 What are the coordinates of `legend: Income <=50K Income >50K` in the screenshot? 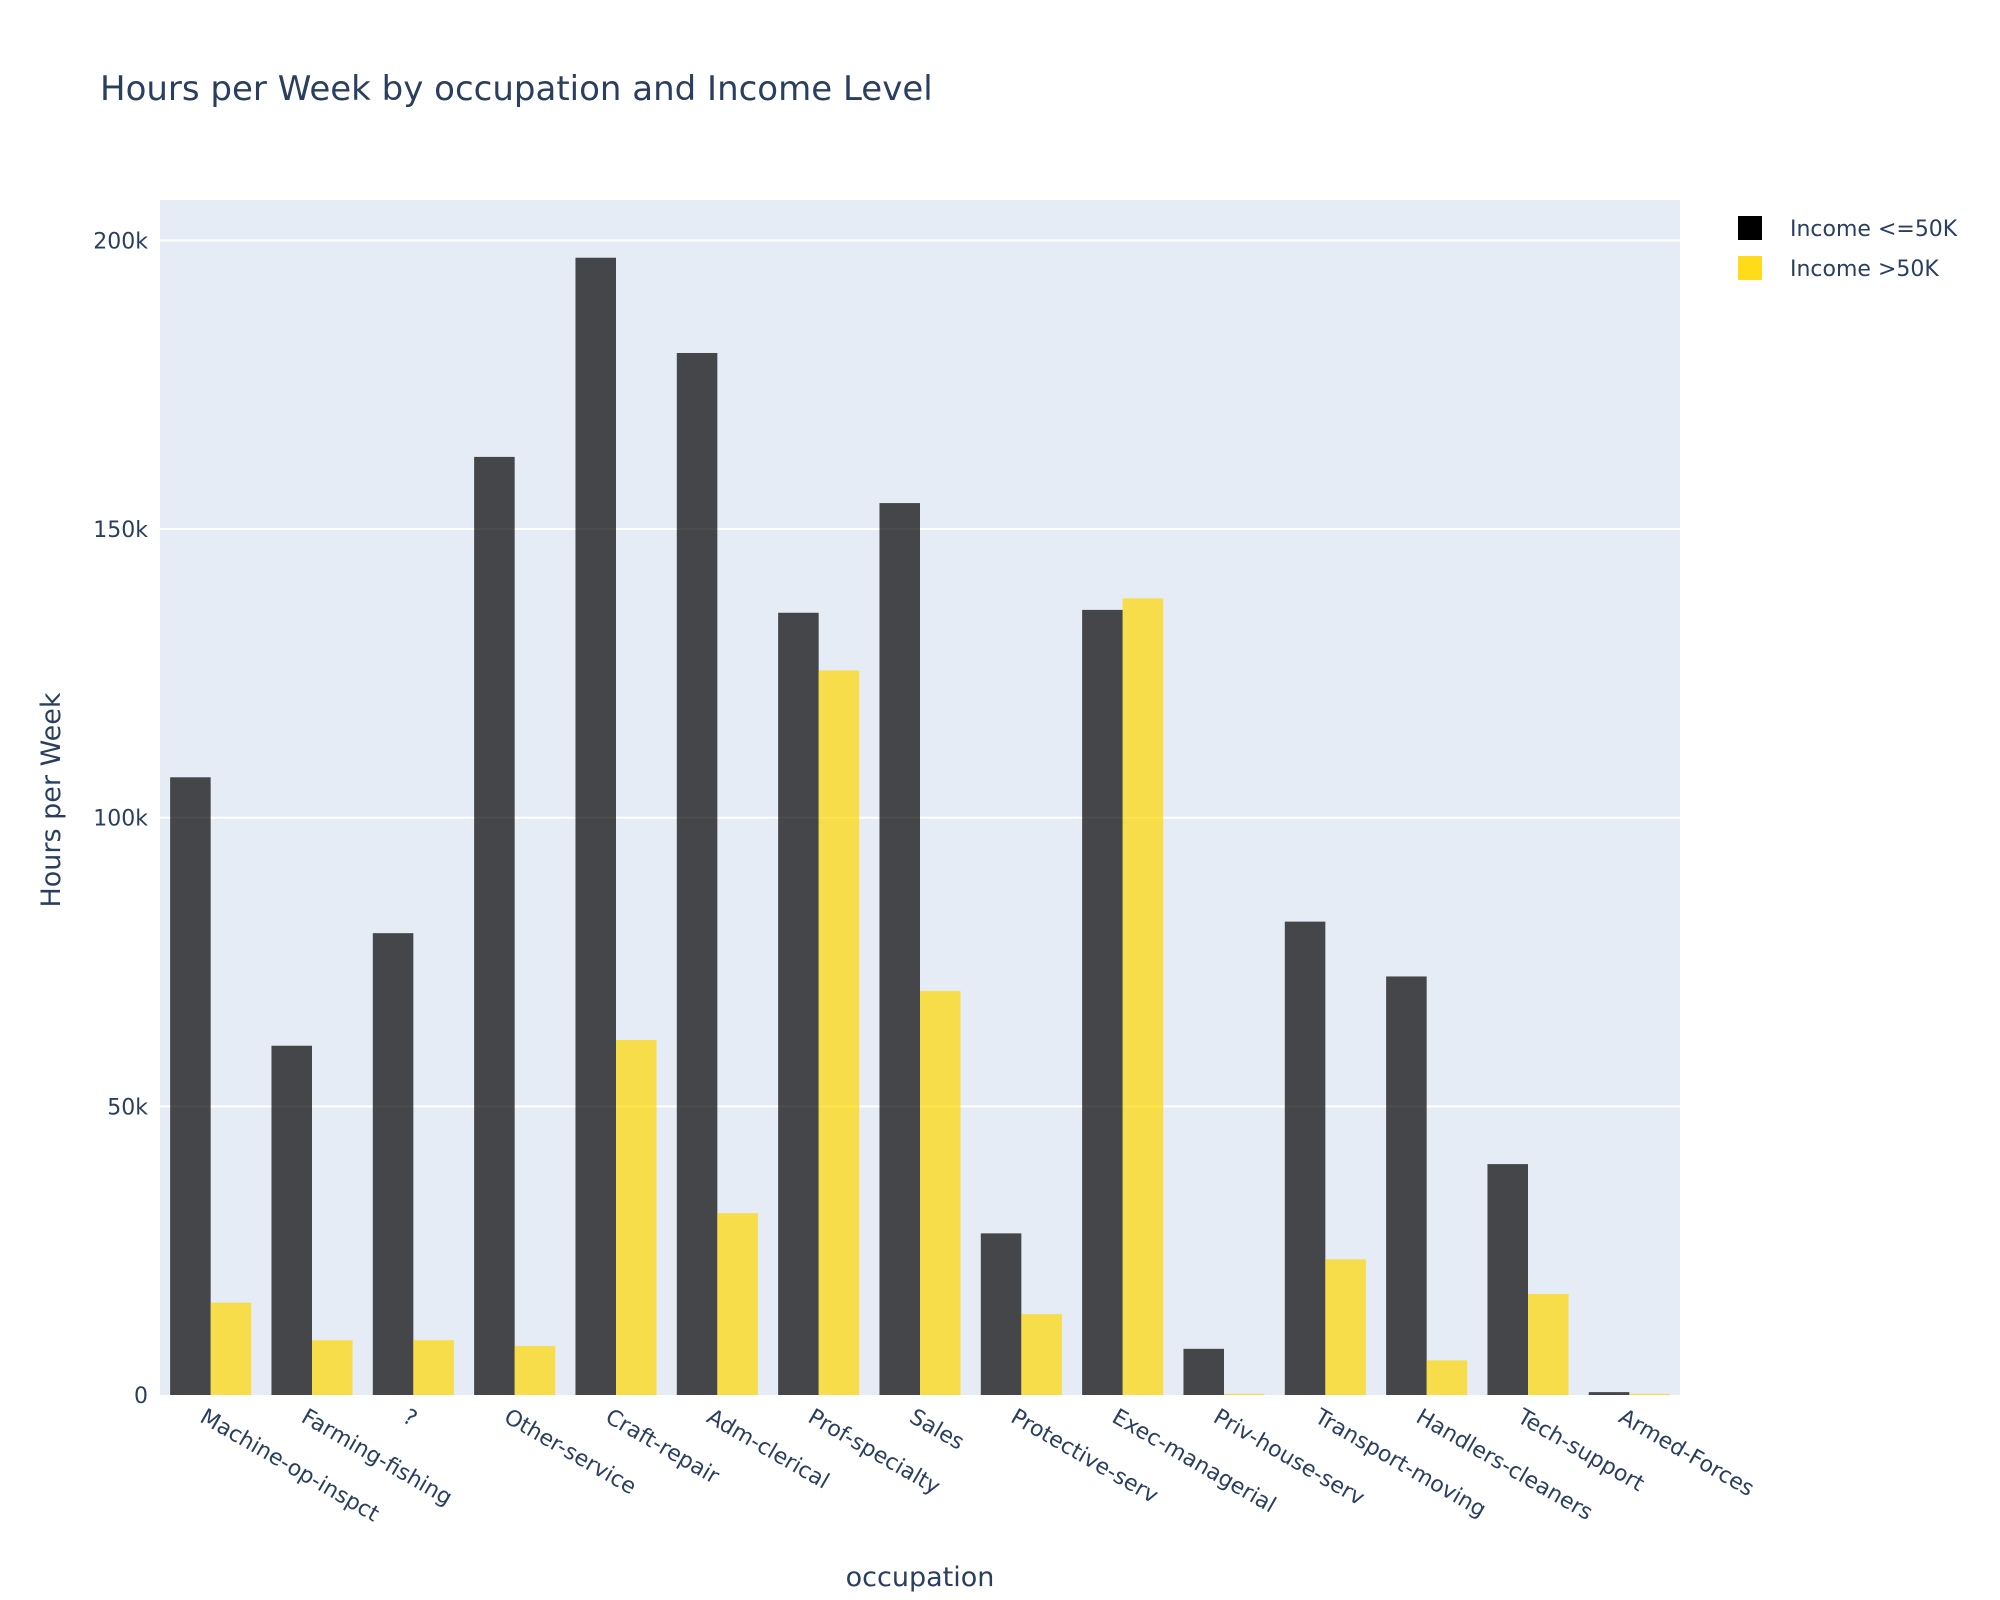 It's located at (1848, 249).